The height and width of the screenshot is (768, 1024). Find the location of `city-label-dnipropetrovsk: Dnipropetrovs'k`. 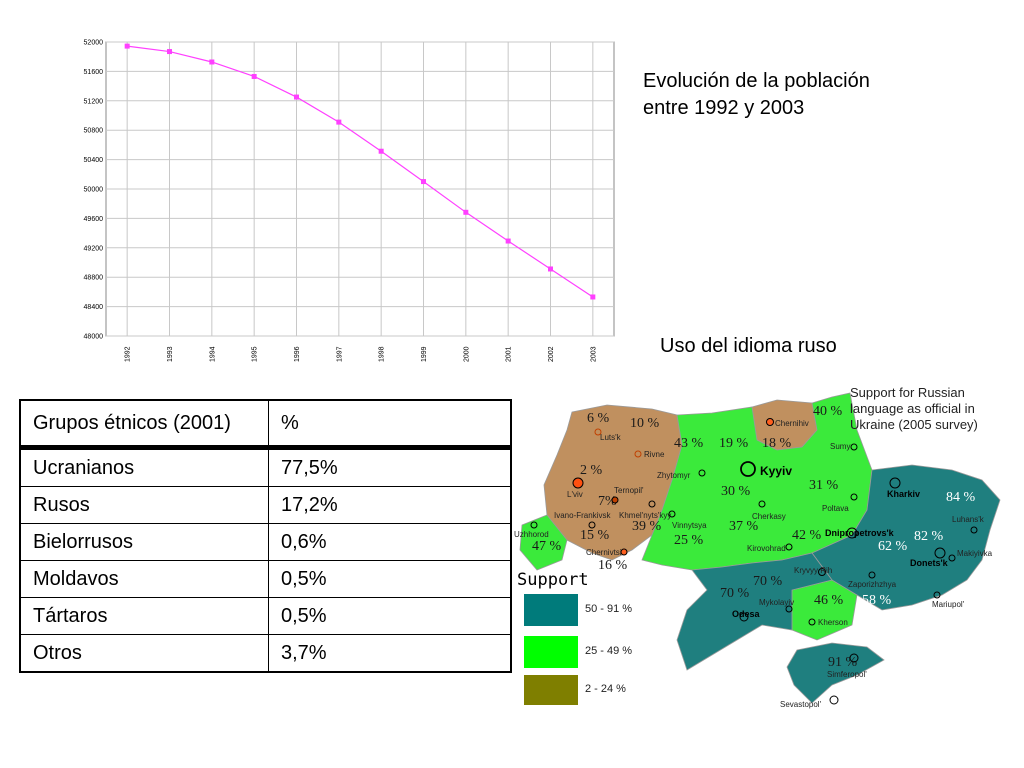

city-label-dnipropetrovsk: Dnipropetrovs'k is located at coordinates (860, 533).